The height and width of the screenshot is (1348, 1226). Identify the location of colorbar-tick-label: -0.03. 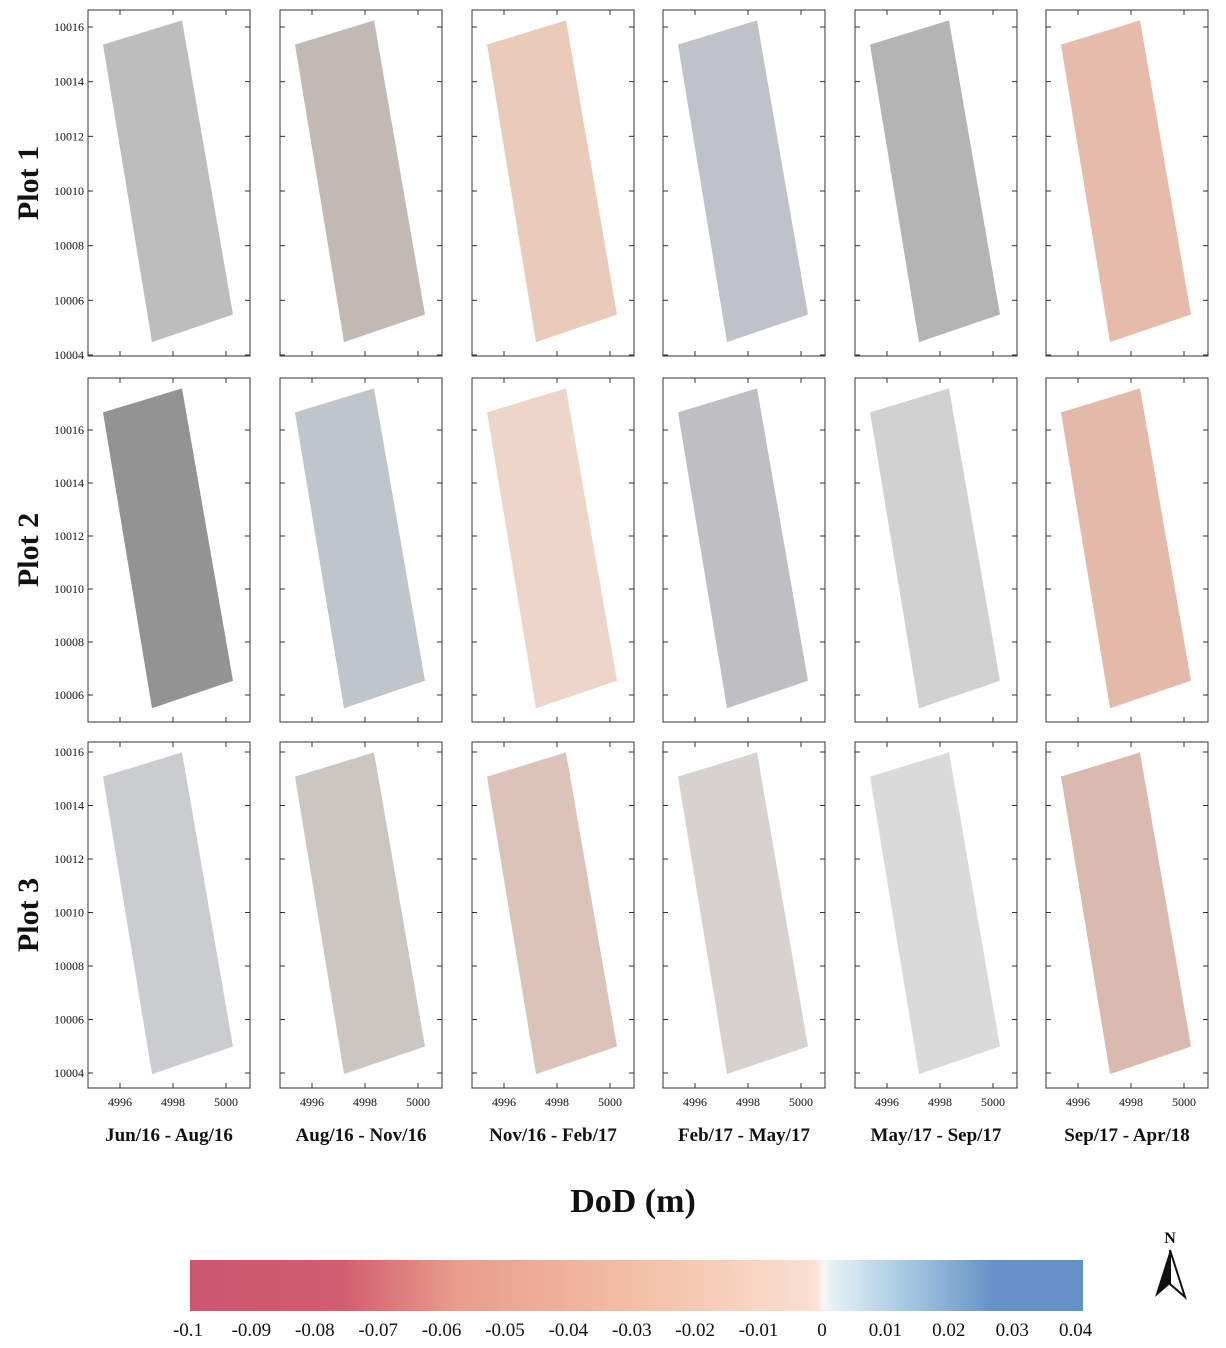
(632, 1330).